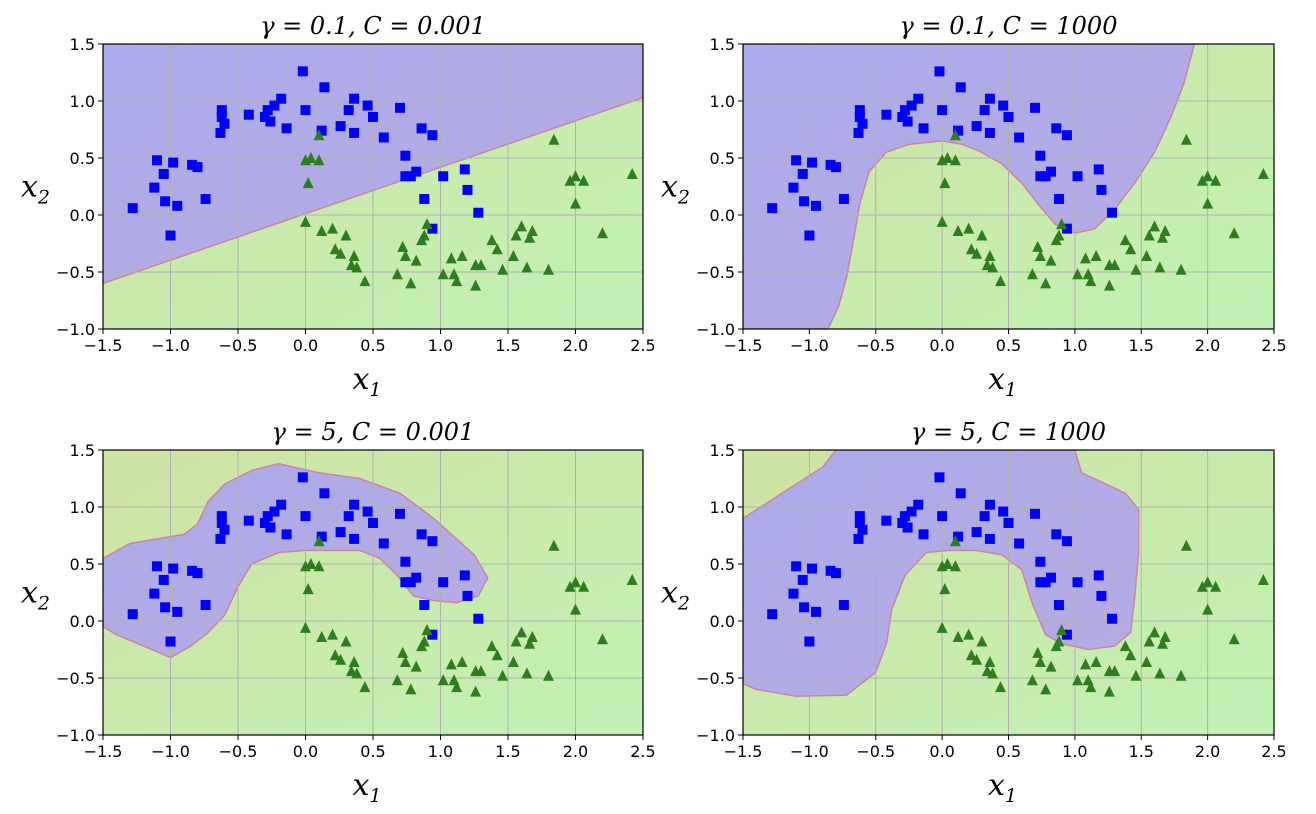  Describe the element at coordinates (675, 595) in the screenshot. I see `y-axis-label: x2` at that location.